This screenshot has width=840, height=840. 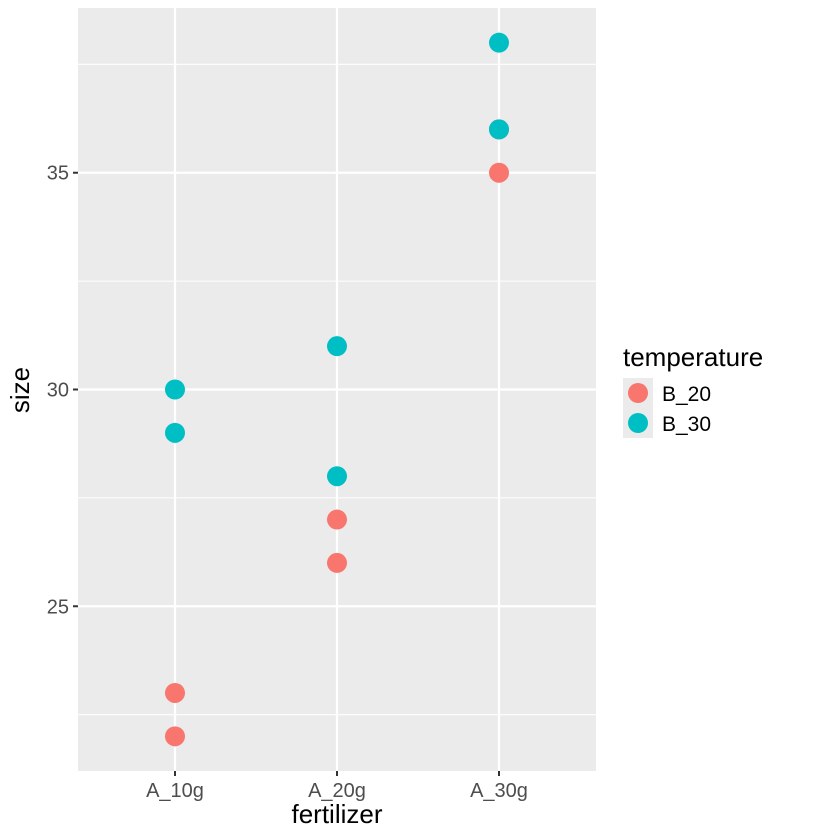 What do you see at coordinates (686, 424) in the screenshot?
I see `legend-label: B_30` at bounding box center [686, 424].